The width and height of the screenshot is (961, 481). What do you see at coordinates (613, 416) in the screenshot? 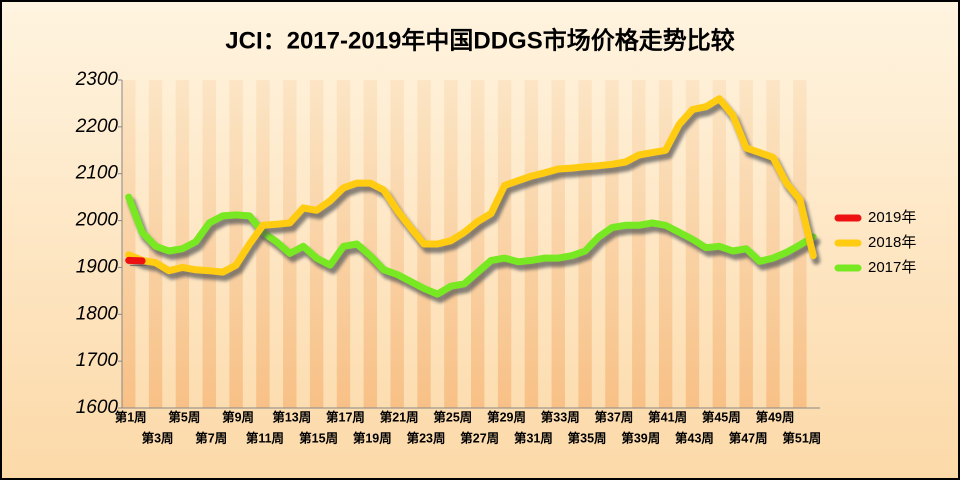
I see `x-tick-label: 第37周` at bounding box center [613, 416].